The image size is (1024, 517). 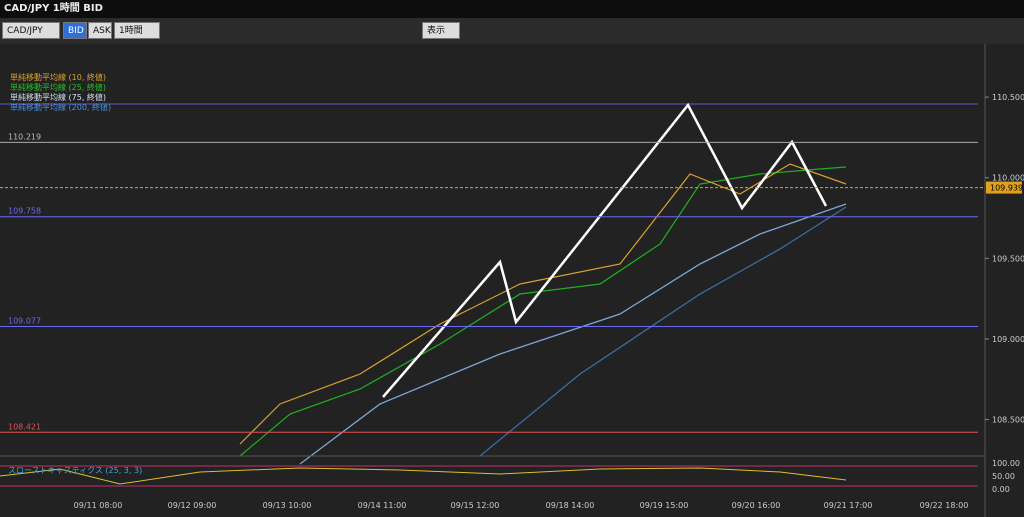 I want to click on price-tick-label: 109.500, so click(x=1008, y=258).